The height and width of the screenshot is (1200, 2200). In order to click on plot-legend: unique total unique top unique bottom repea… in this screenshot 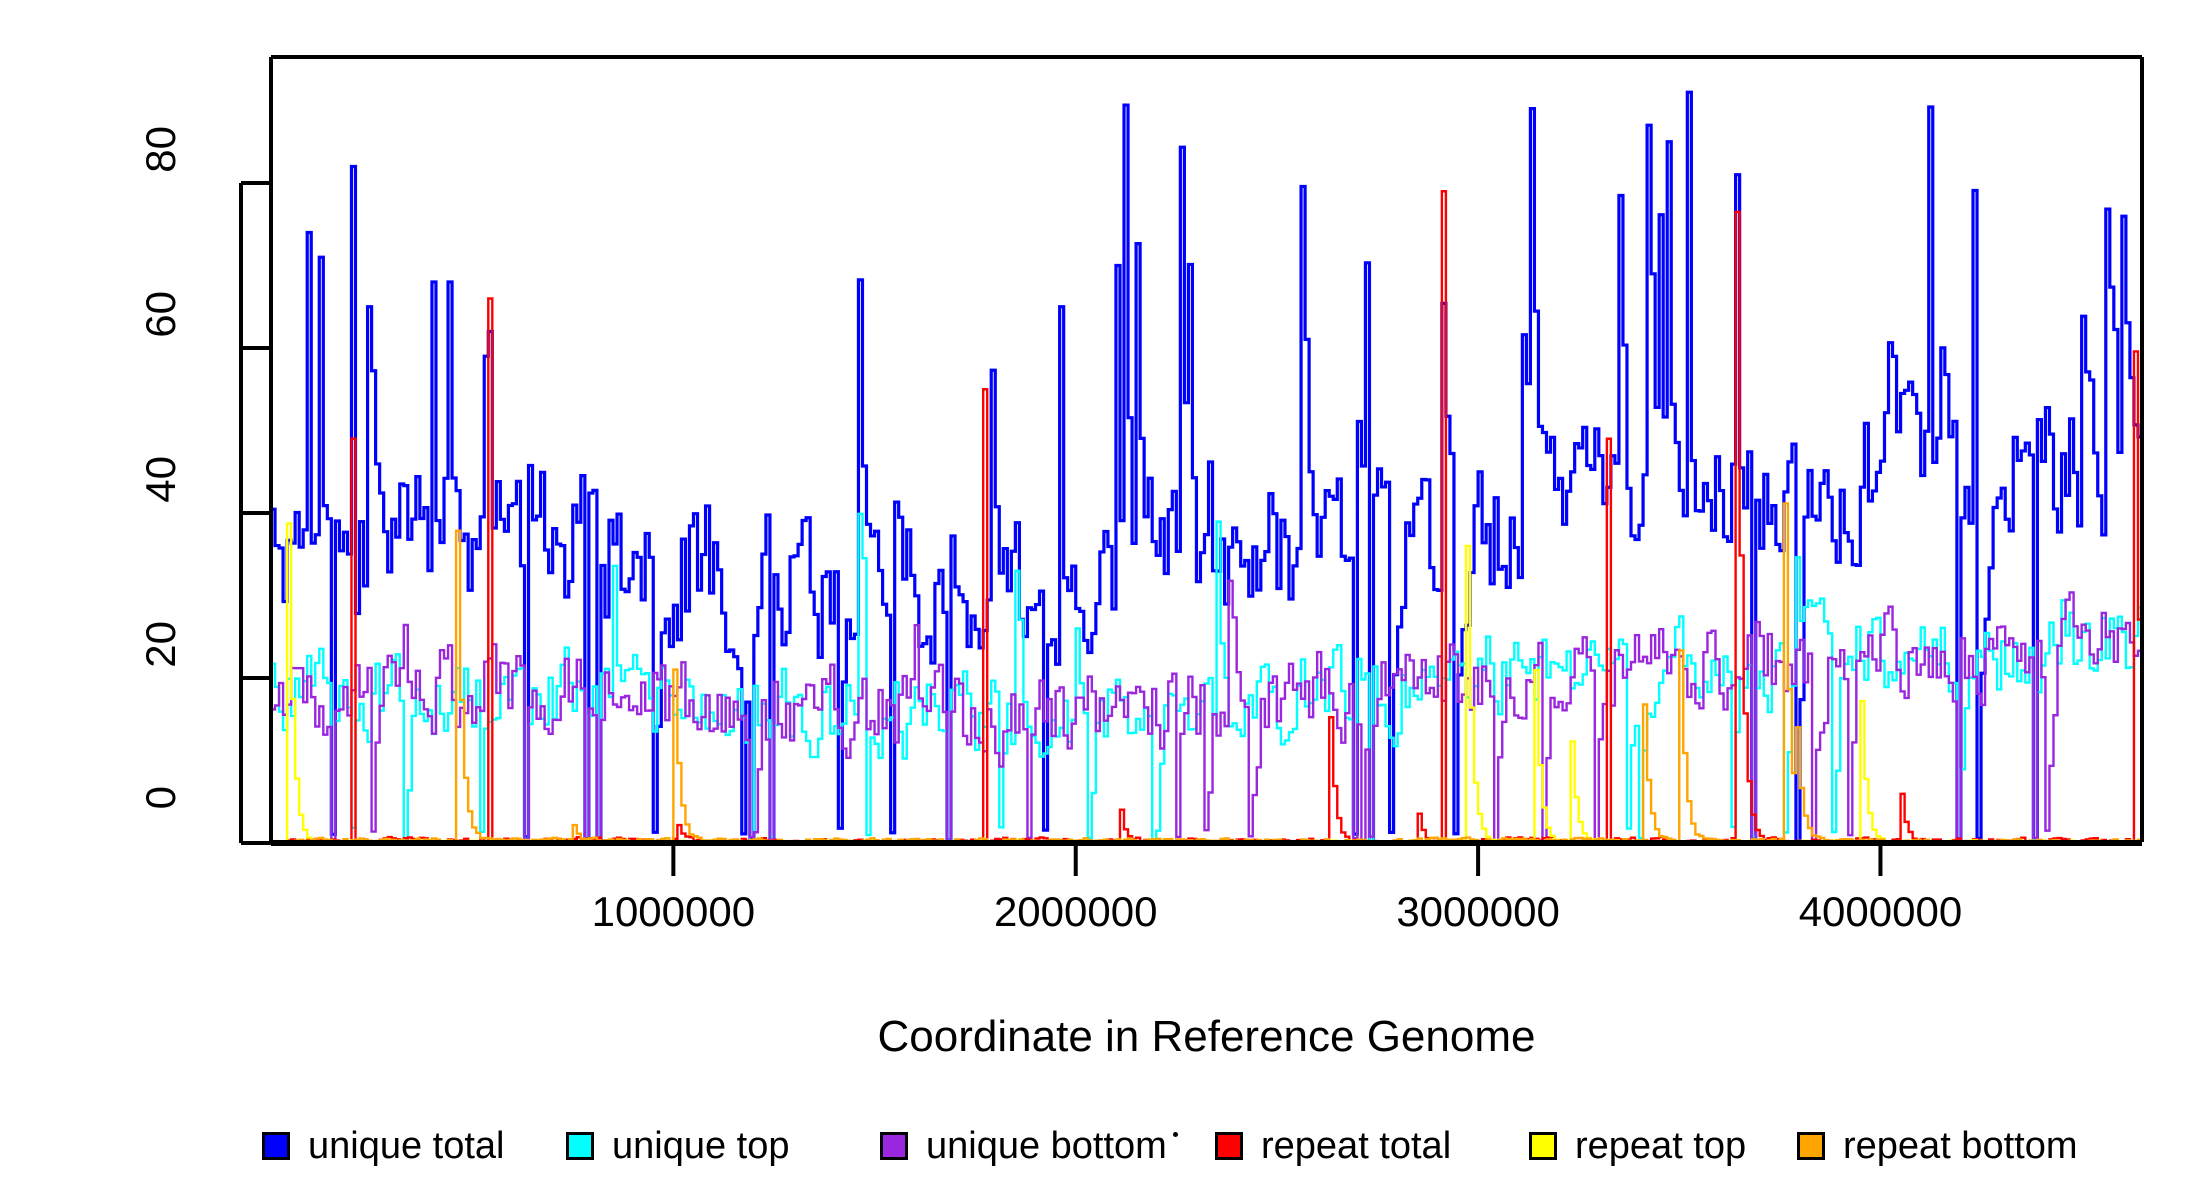, I will do `click(1100, 1148)`.